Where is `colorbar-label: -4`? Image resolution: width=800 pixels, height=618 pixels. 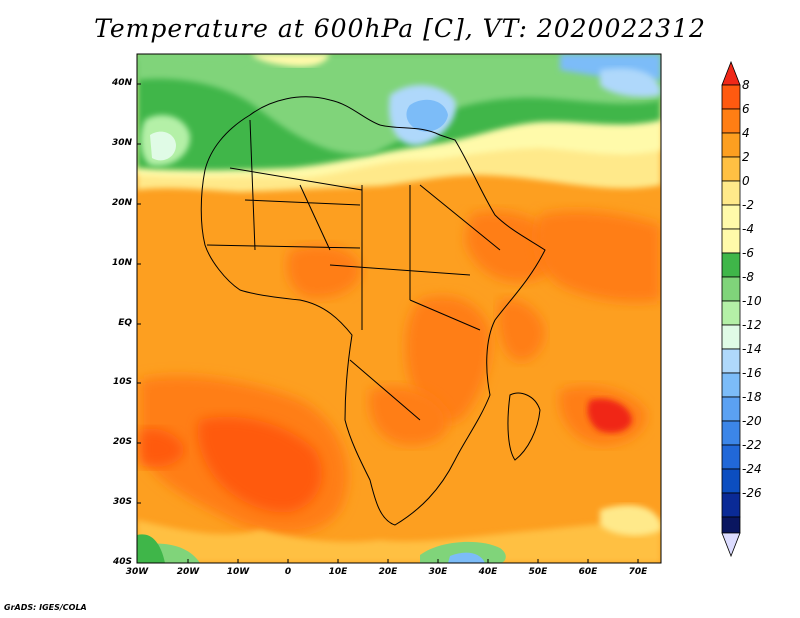 colorbar-label: -4 is located at coordinates (748, 229).